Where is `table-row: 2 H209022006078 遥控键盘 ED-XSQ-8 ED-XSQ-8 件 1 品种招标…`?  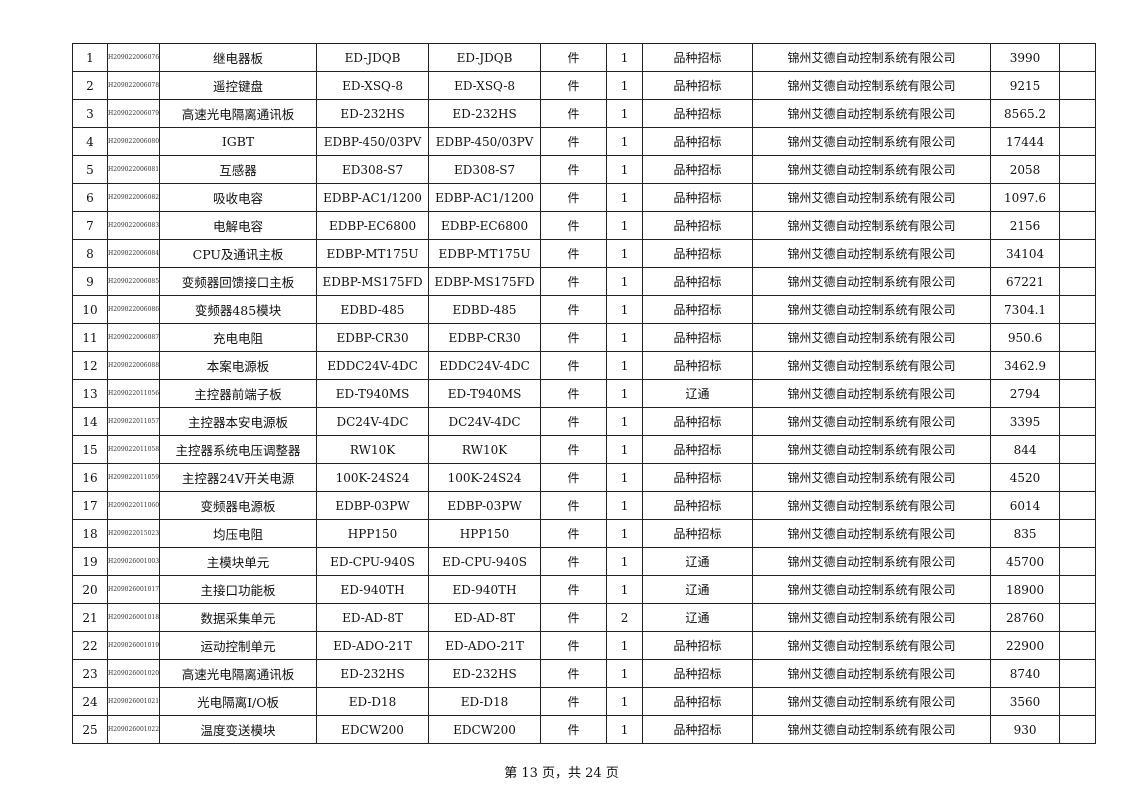 table-row: 2 H209022006078 遥控键盘 ED-XSQ-8 ED-XSQ-8 件 1 品种招标… is located at coordinates (584, 85).